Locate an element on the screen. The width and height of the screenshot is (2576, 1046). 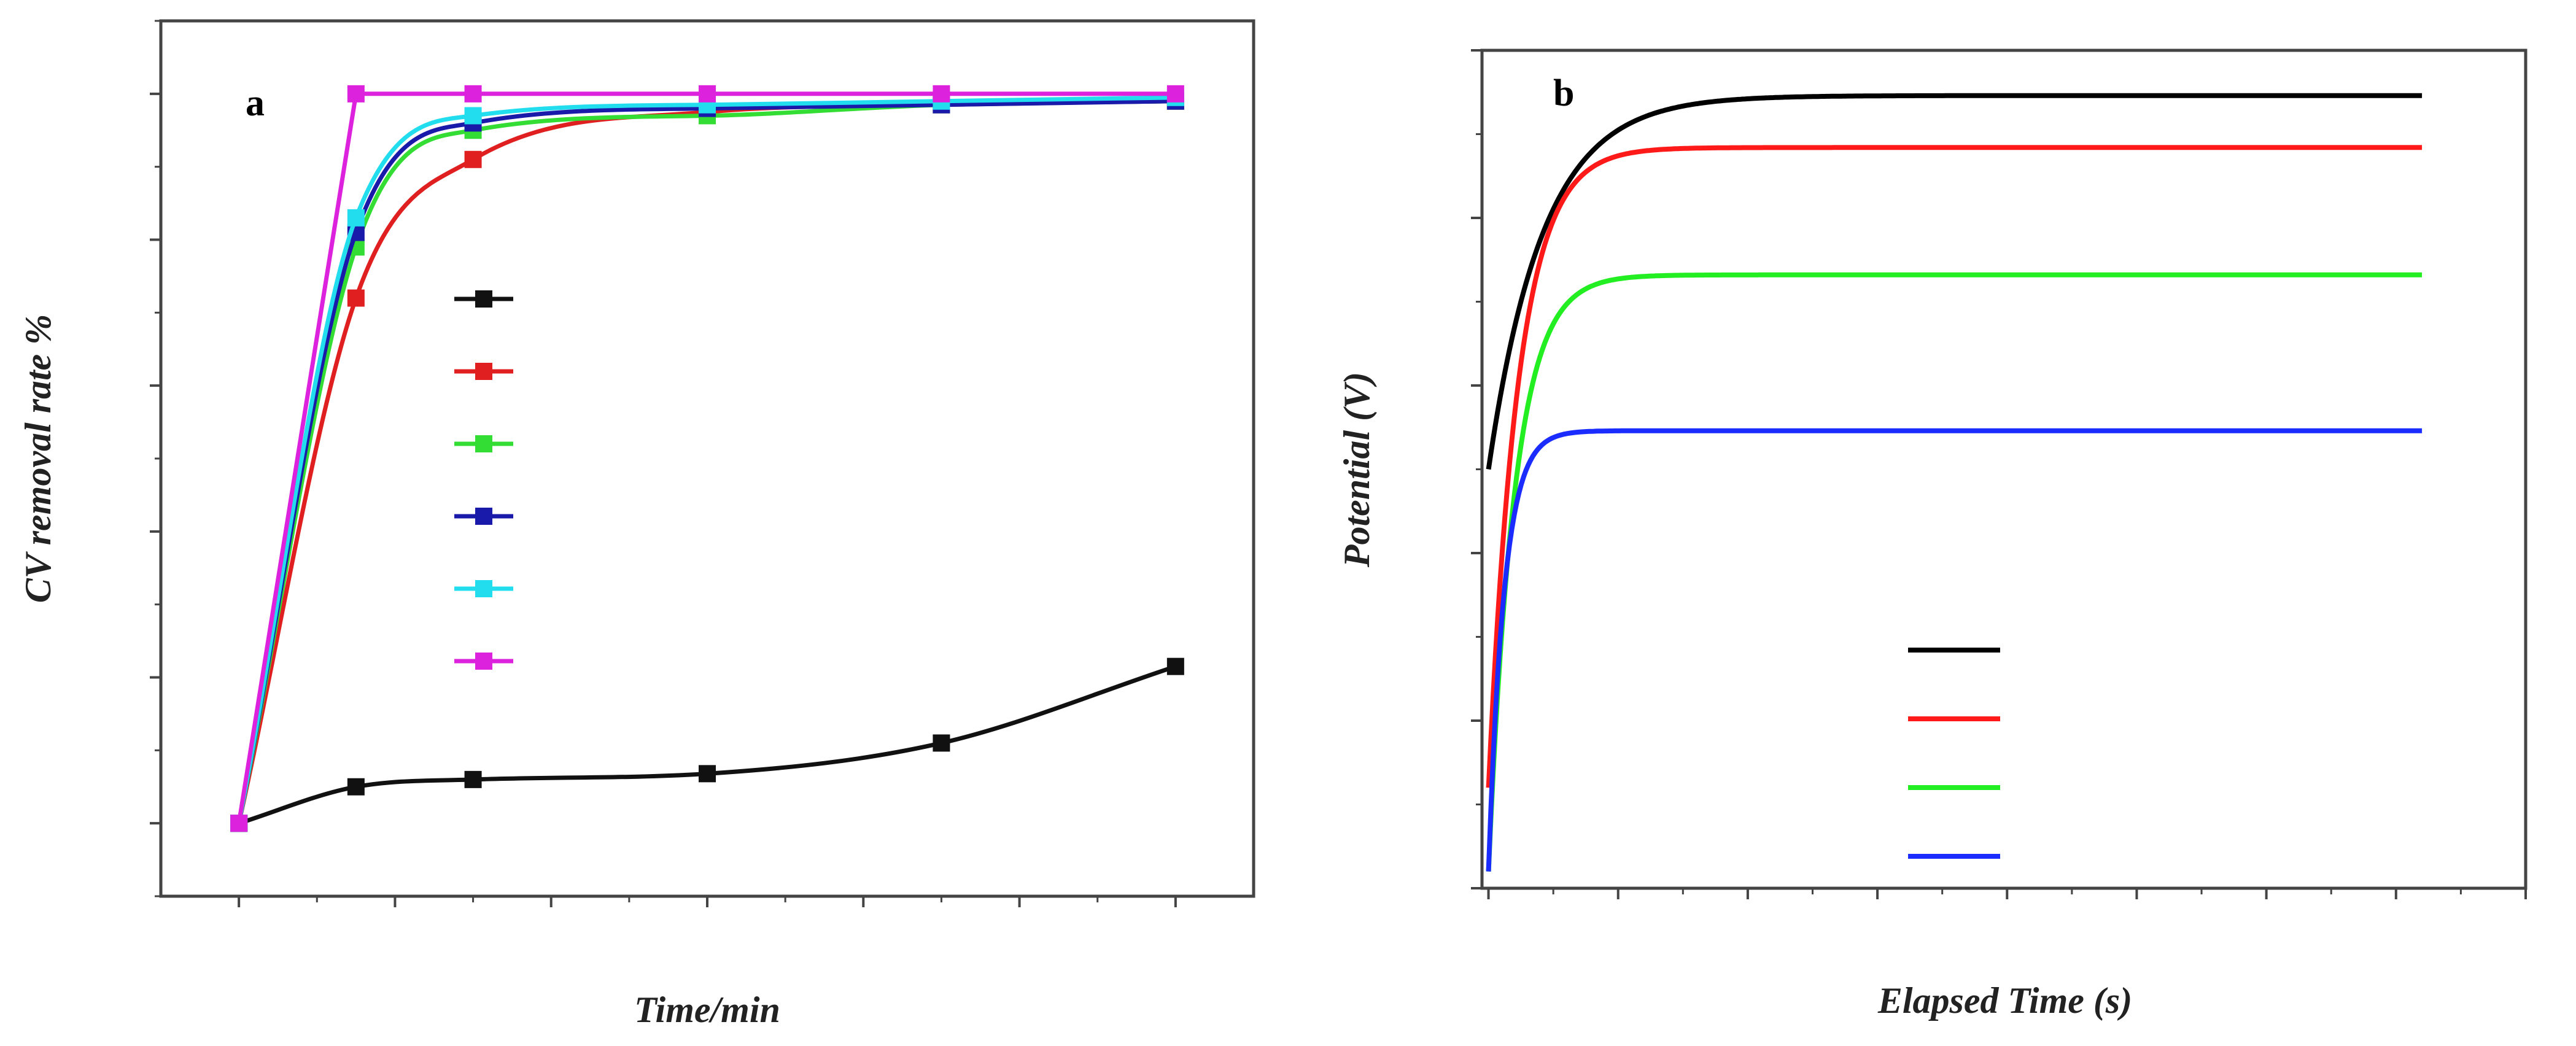
panel-b-label: b is located at coordinates (1563, 93).